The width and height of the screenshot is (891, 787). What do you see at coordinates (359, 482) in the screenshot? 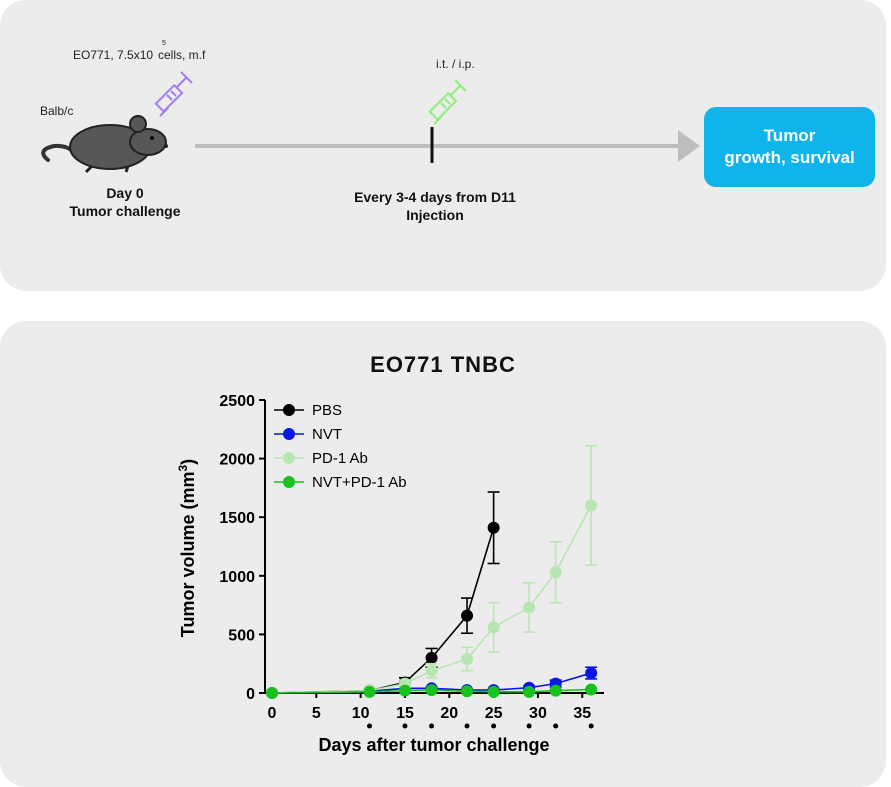
I see `legend-label: NVT+PD-1 Ab` at bounding box center [359, 482].